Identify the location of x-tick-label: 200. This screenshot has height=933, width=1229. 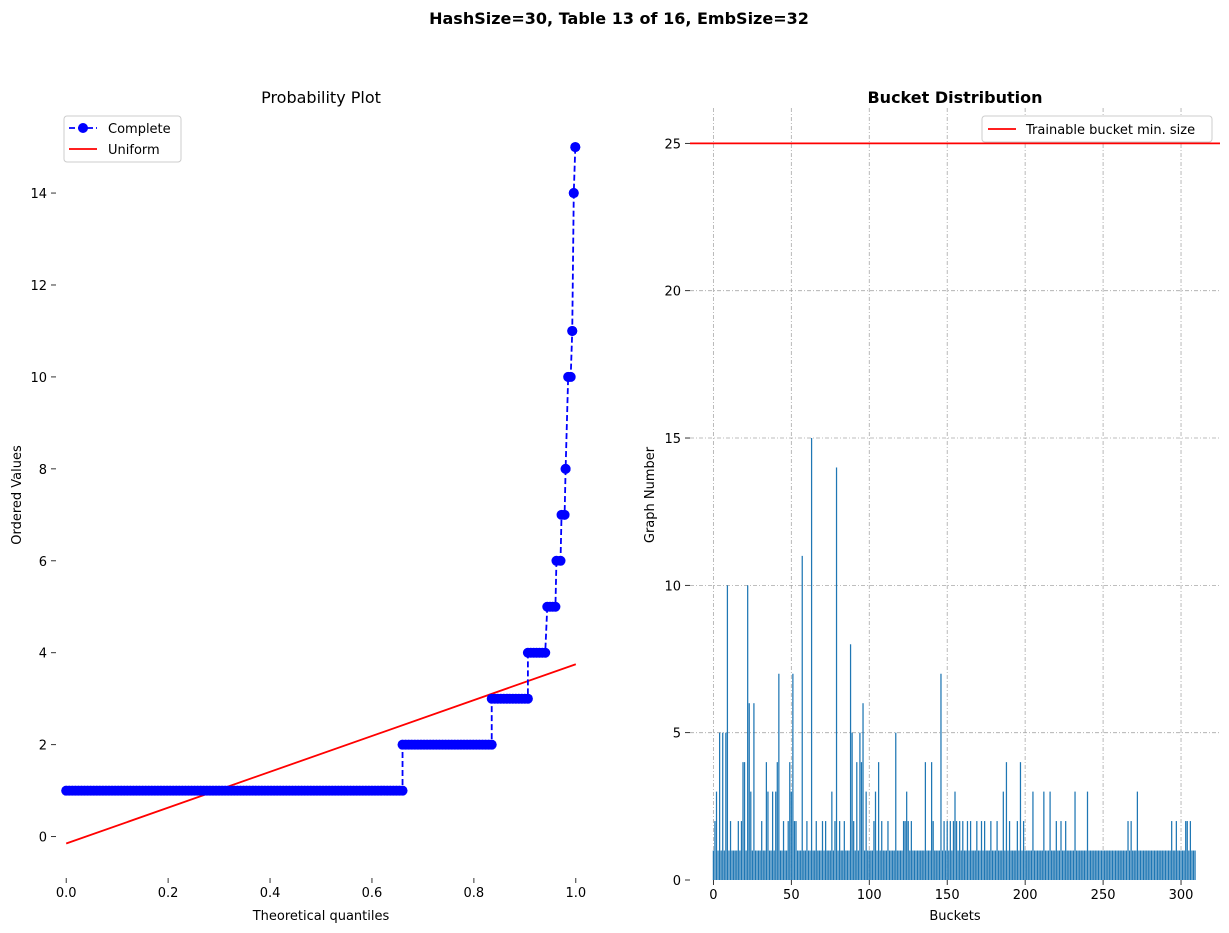
(1025, 895).